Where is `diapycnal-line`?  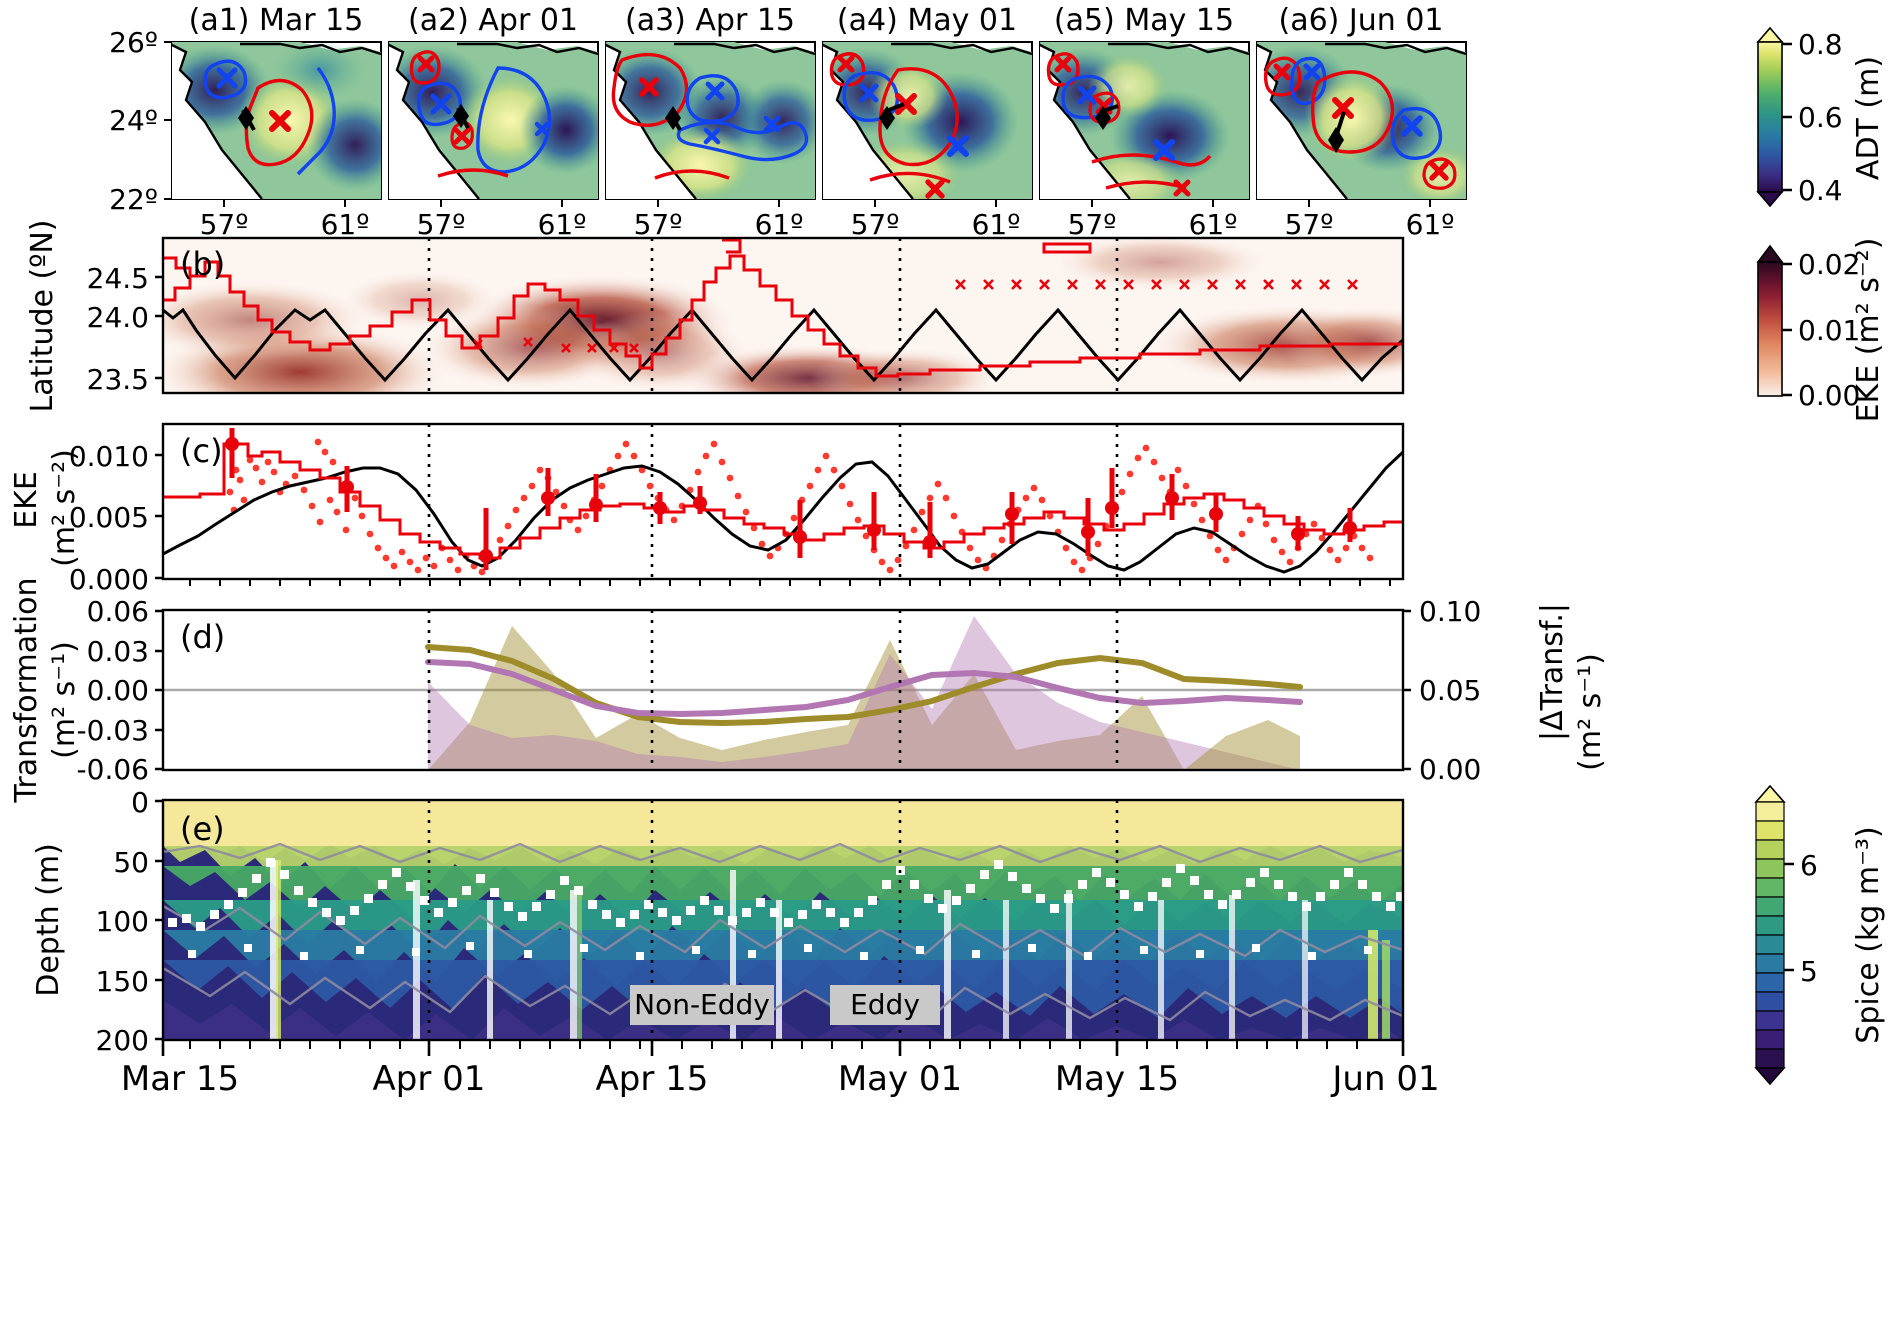
diapycnal-line is located at coordinates (864, 685).